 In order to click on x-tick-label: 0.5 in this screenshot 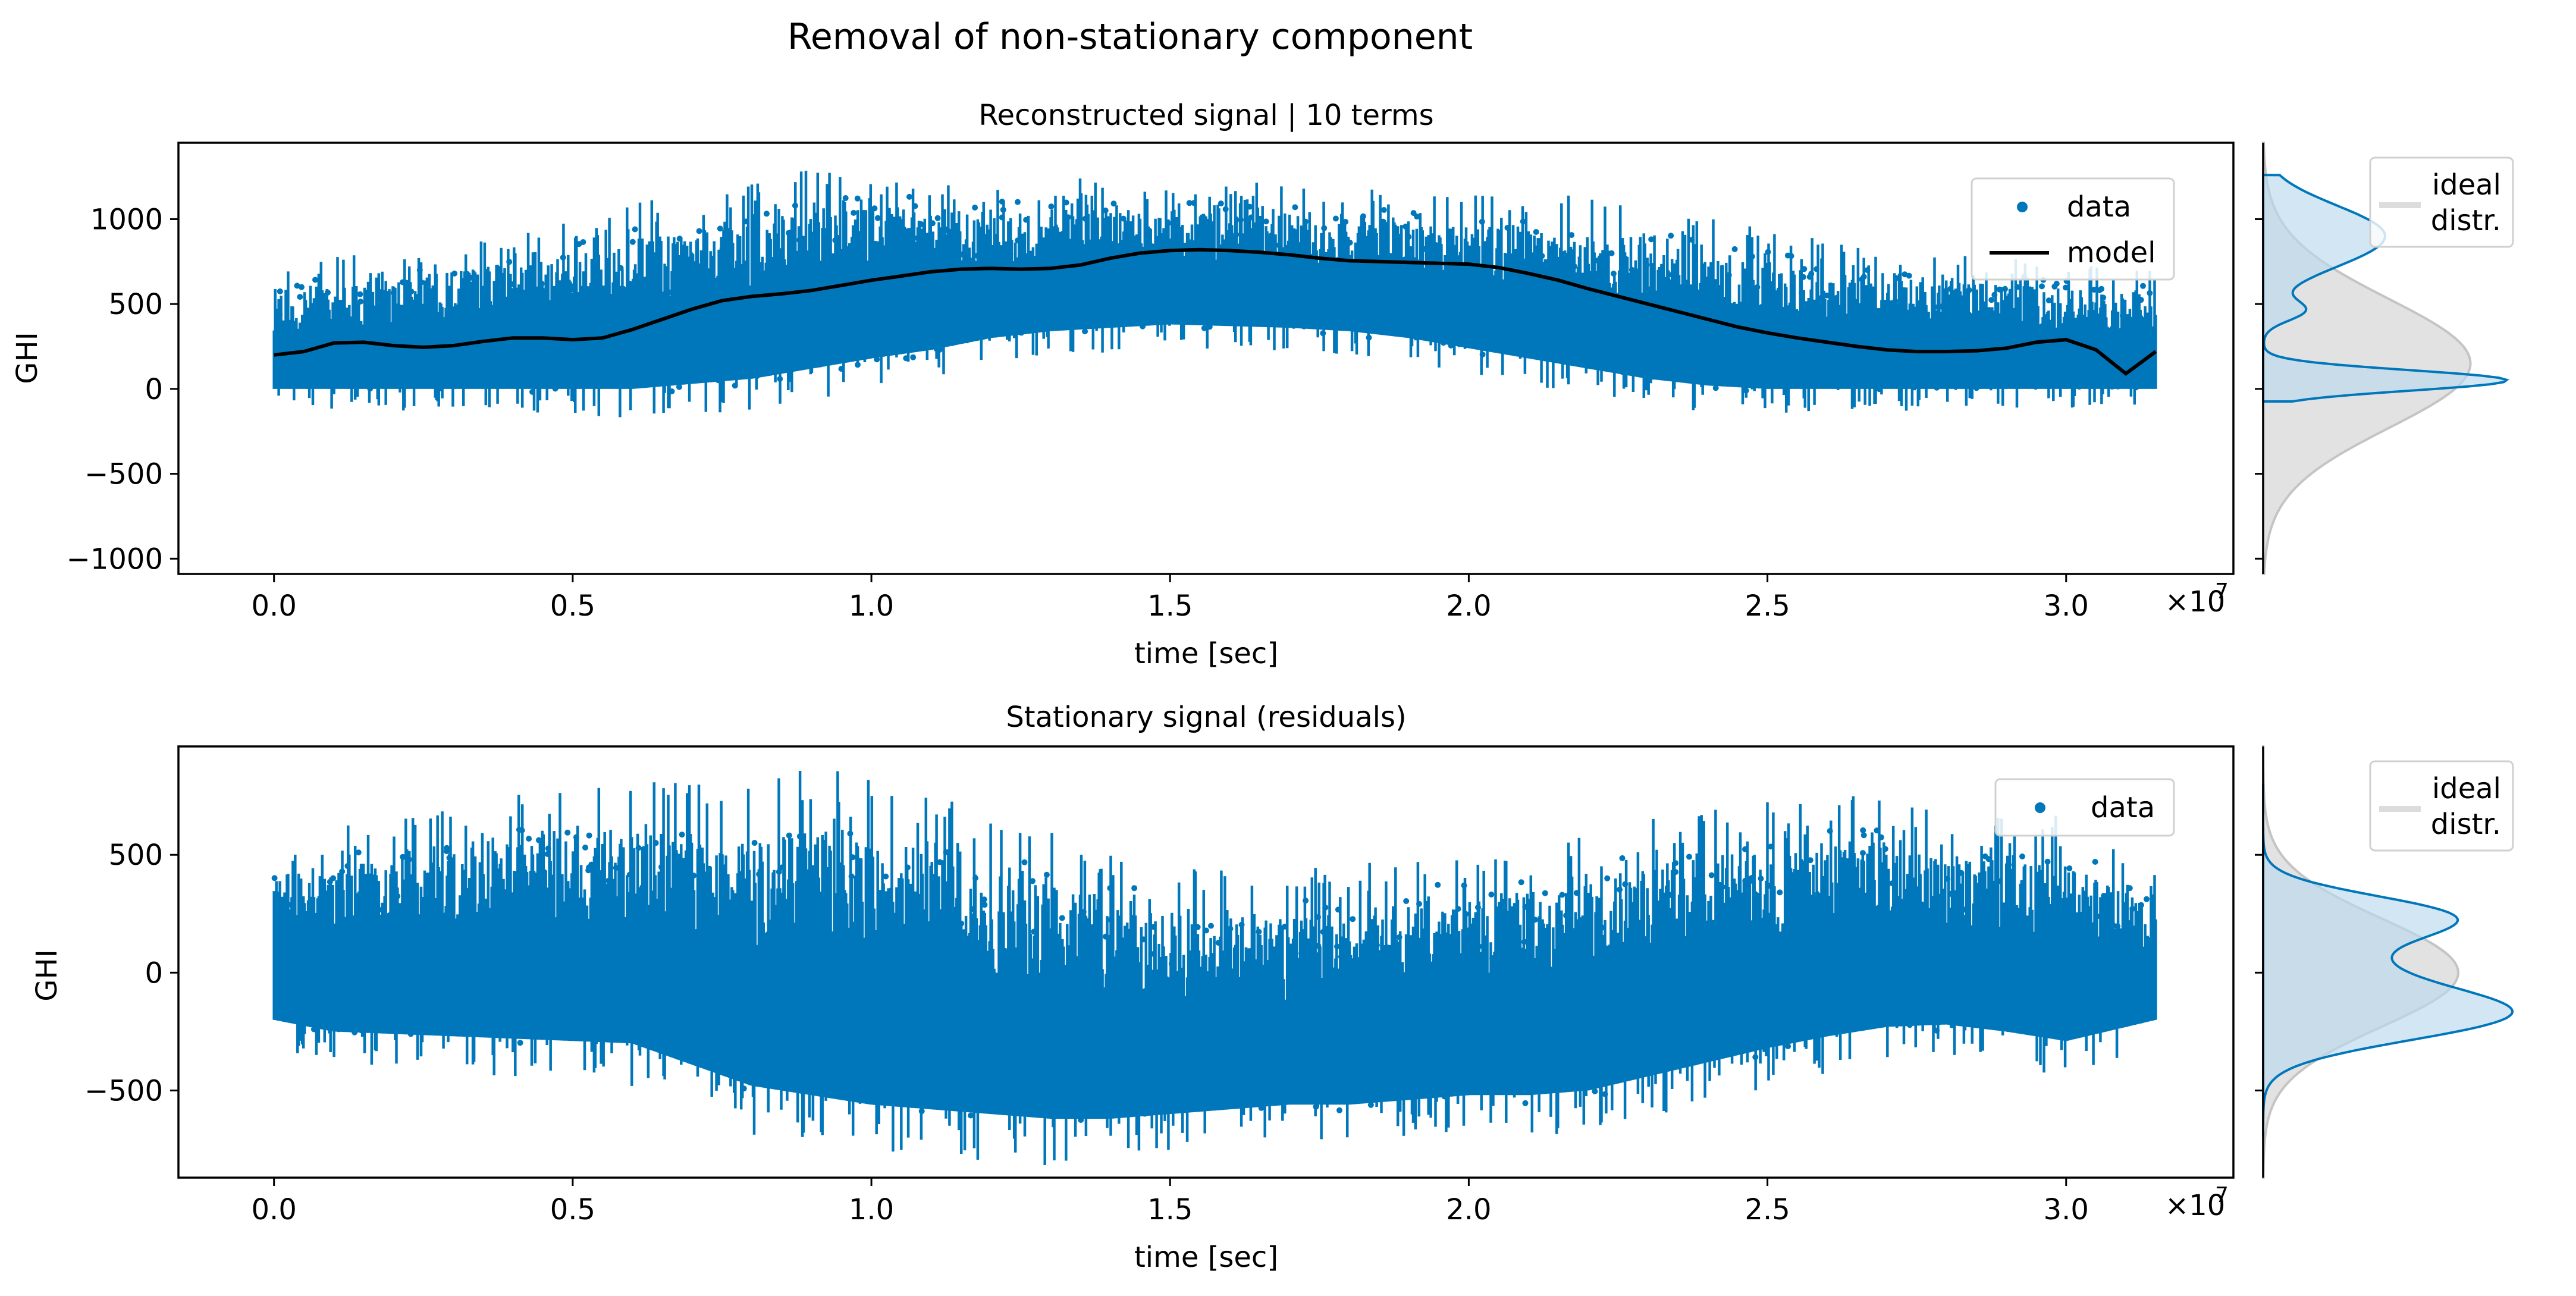, I will do `click(572, 1209)`.